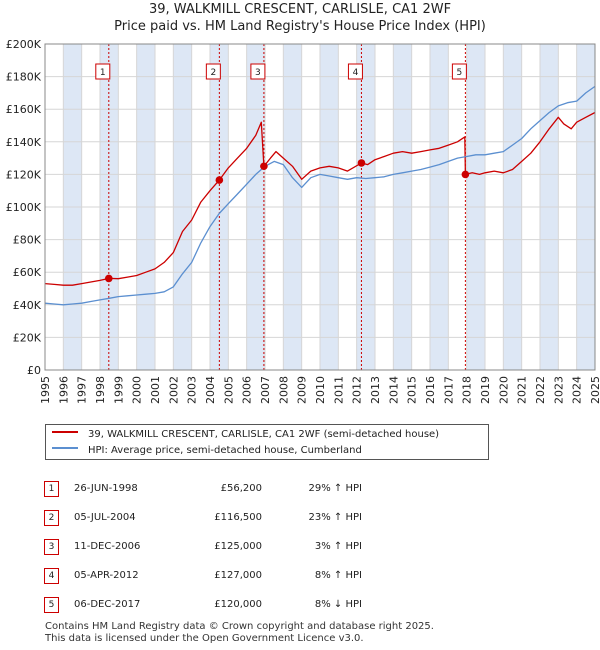  I want to click on y-tick-label: £20K, so click(27, 337).